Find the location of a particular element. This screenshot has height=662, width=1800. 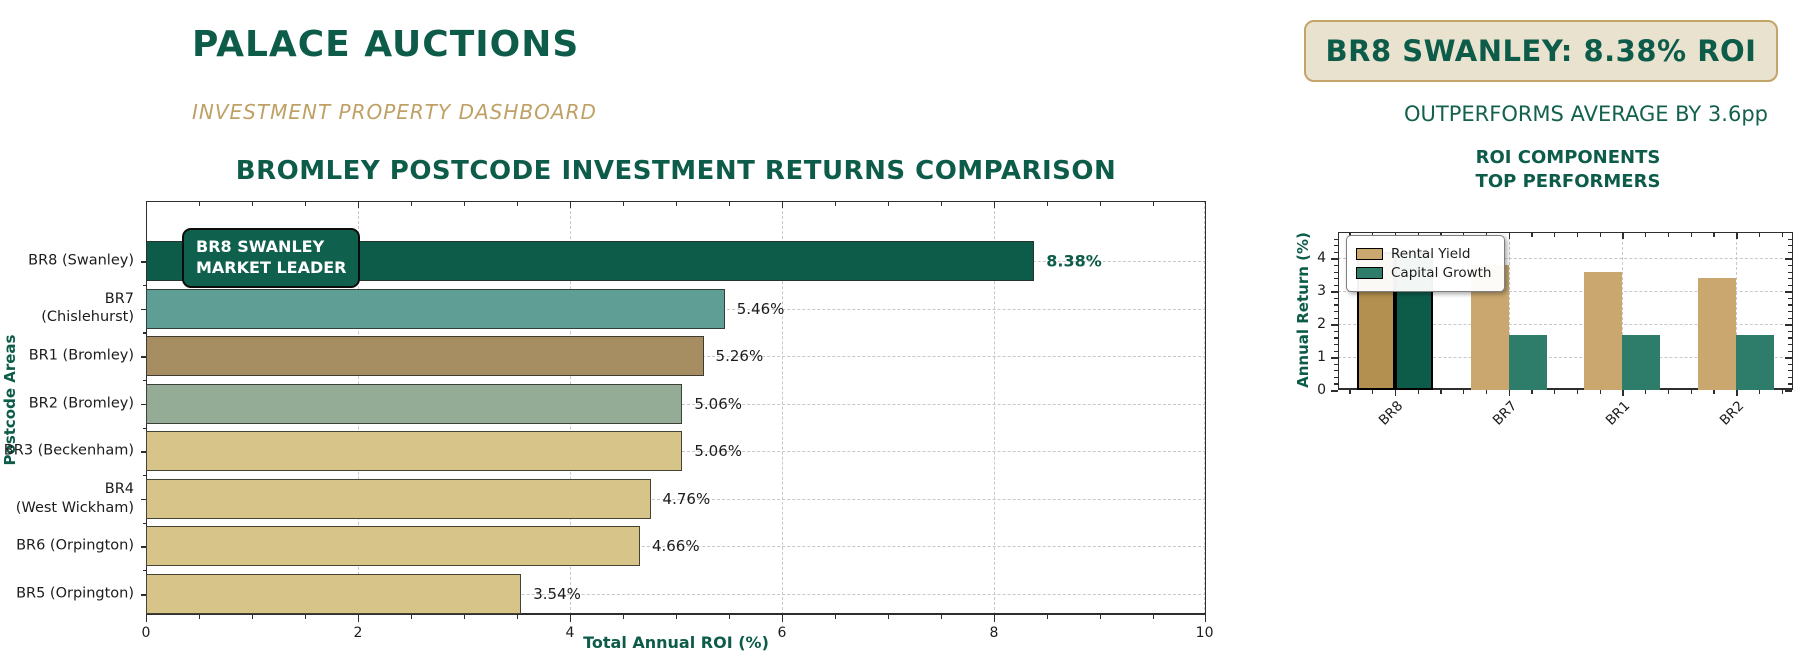

capital-growth-legend-label: Capital Growth is located at coordinates (1441, 273).